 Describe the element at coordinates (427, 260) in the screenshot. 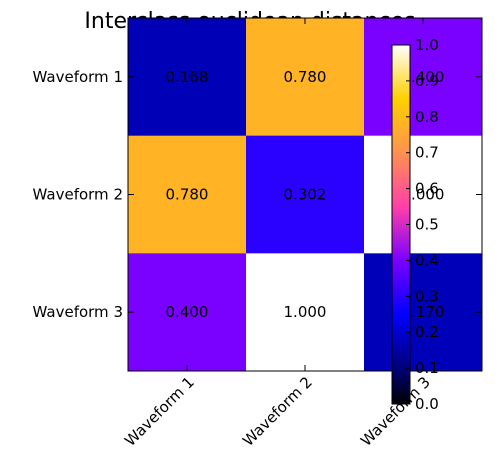

I see `colorbar-tick-label: 0.4` at that location.